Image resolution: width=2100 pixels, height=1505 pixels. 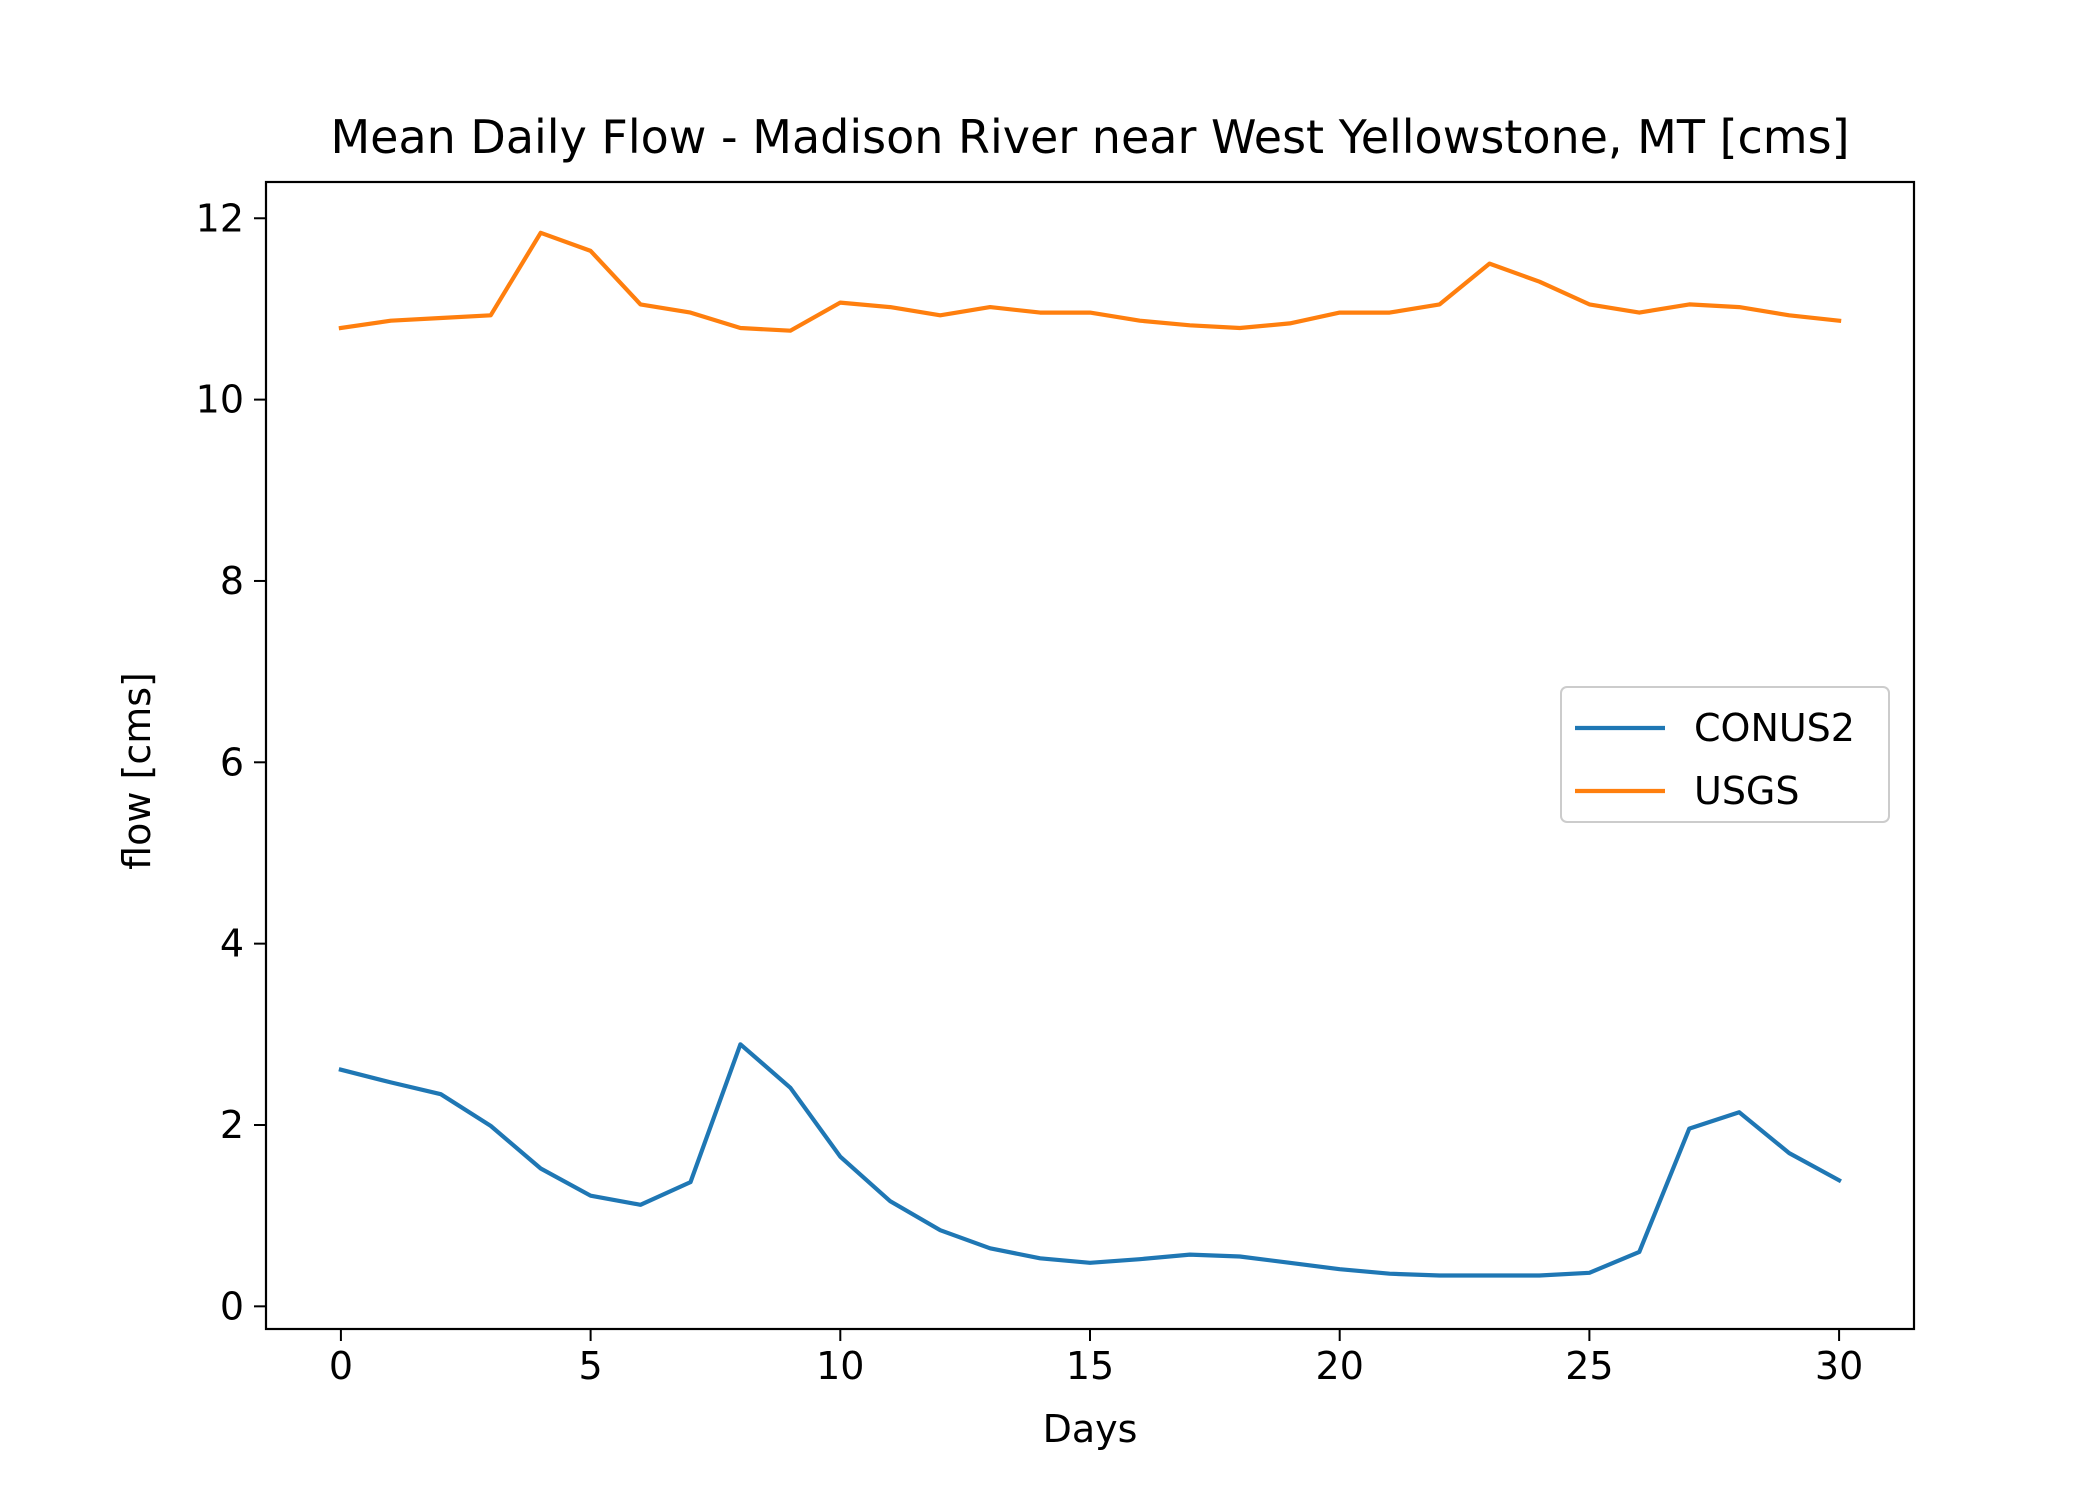 I want to click on y-tick-label: 12, so click(x=220, y=218).